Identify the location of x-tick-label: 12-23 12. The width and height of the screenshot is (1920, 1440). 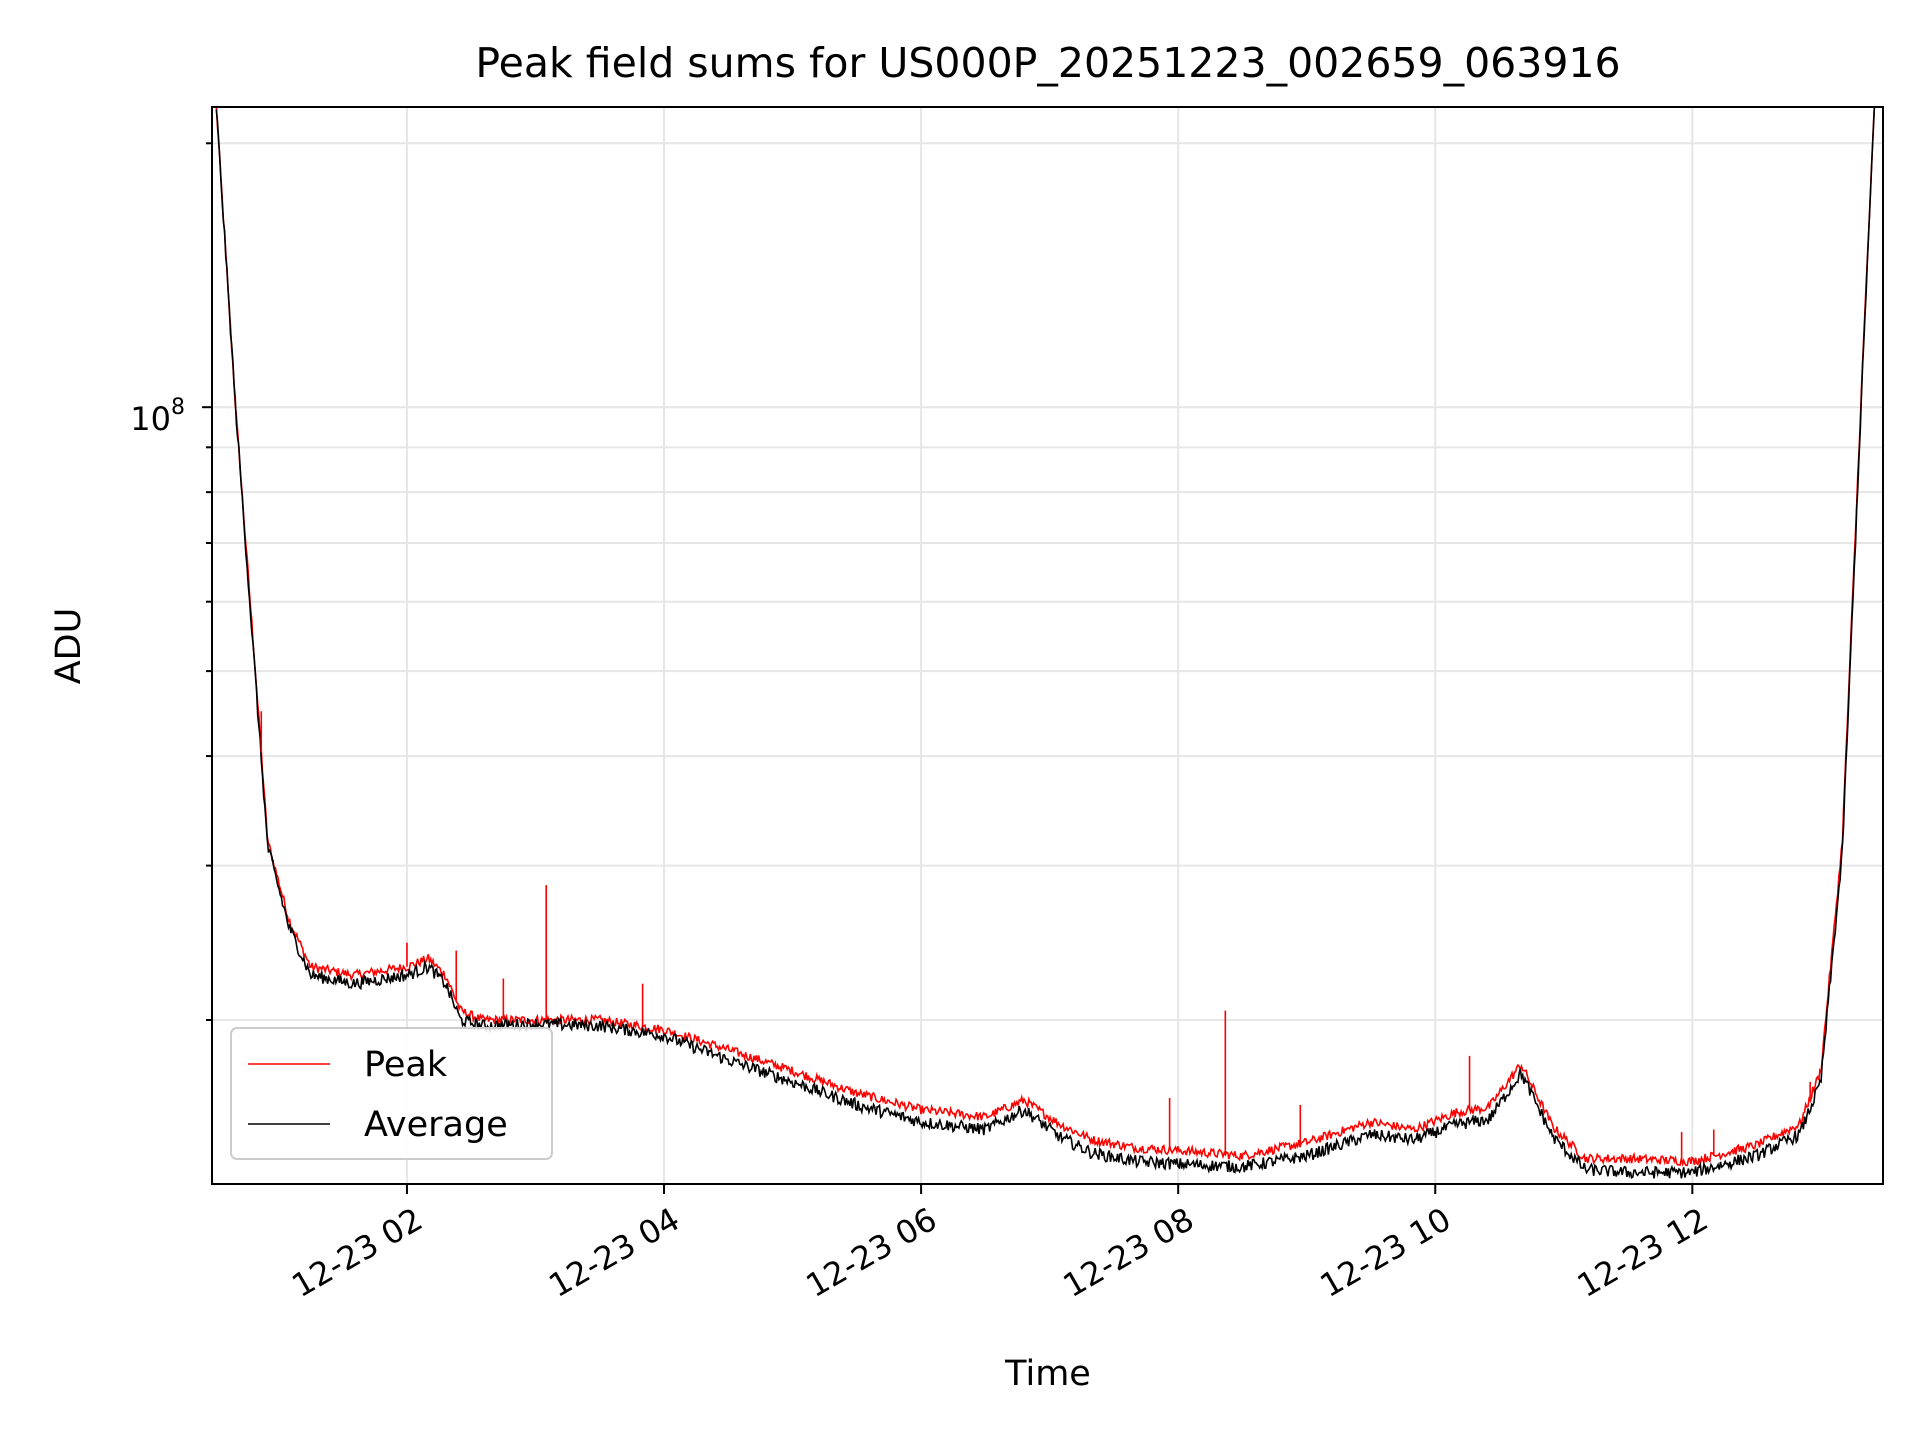
(1643, 1252).